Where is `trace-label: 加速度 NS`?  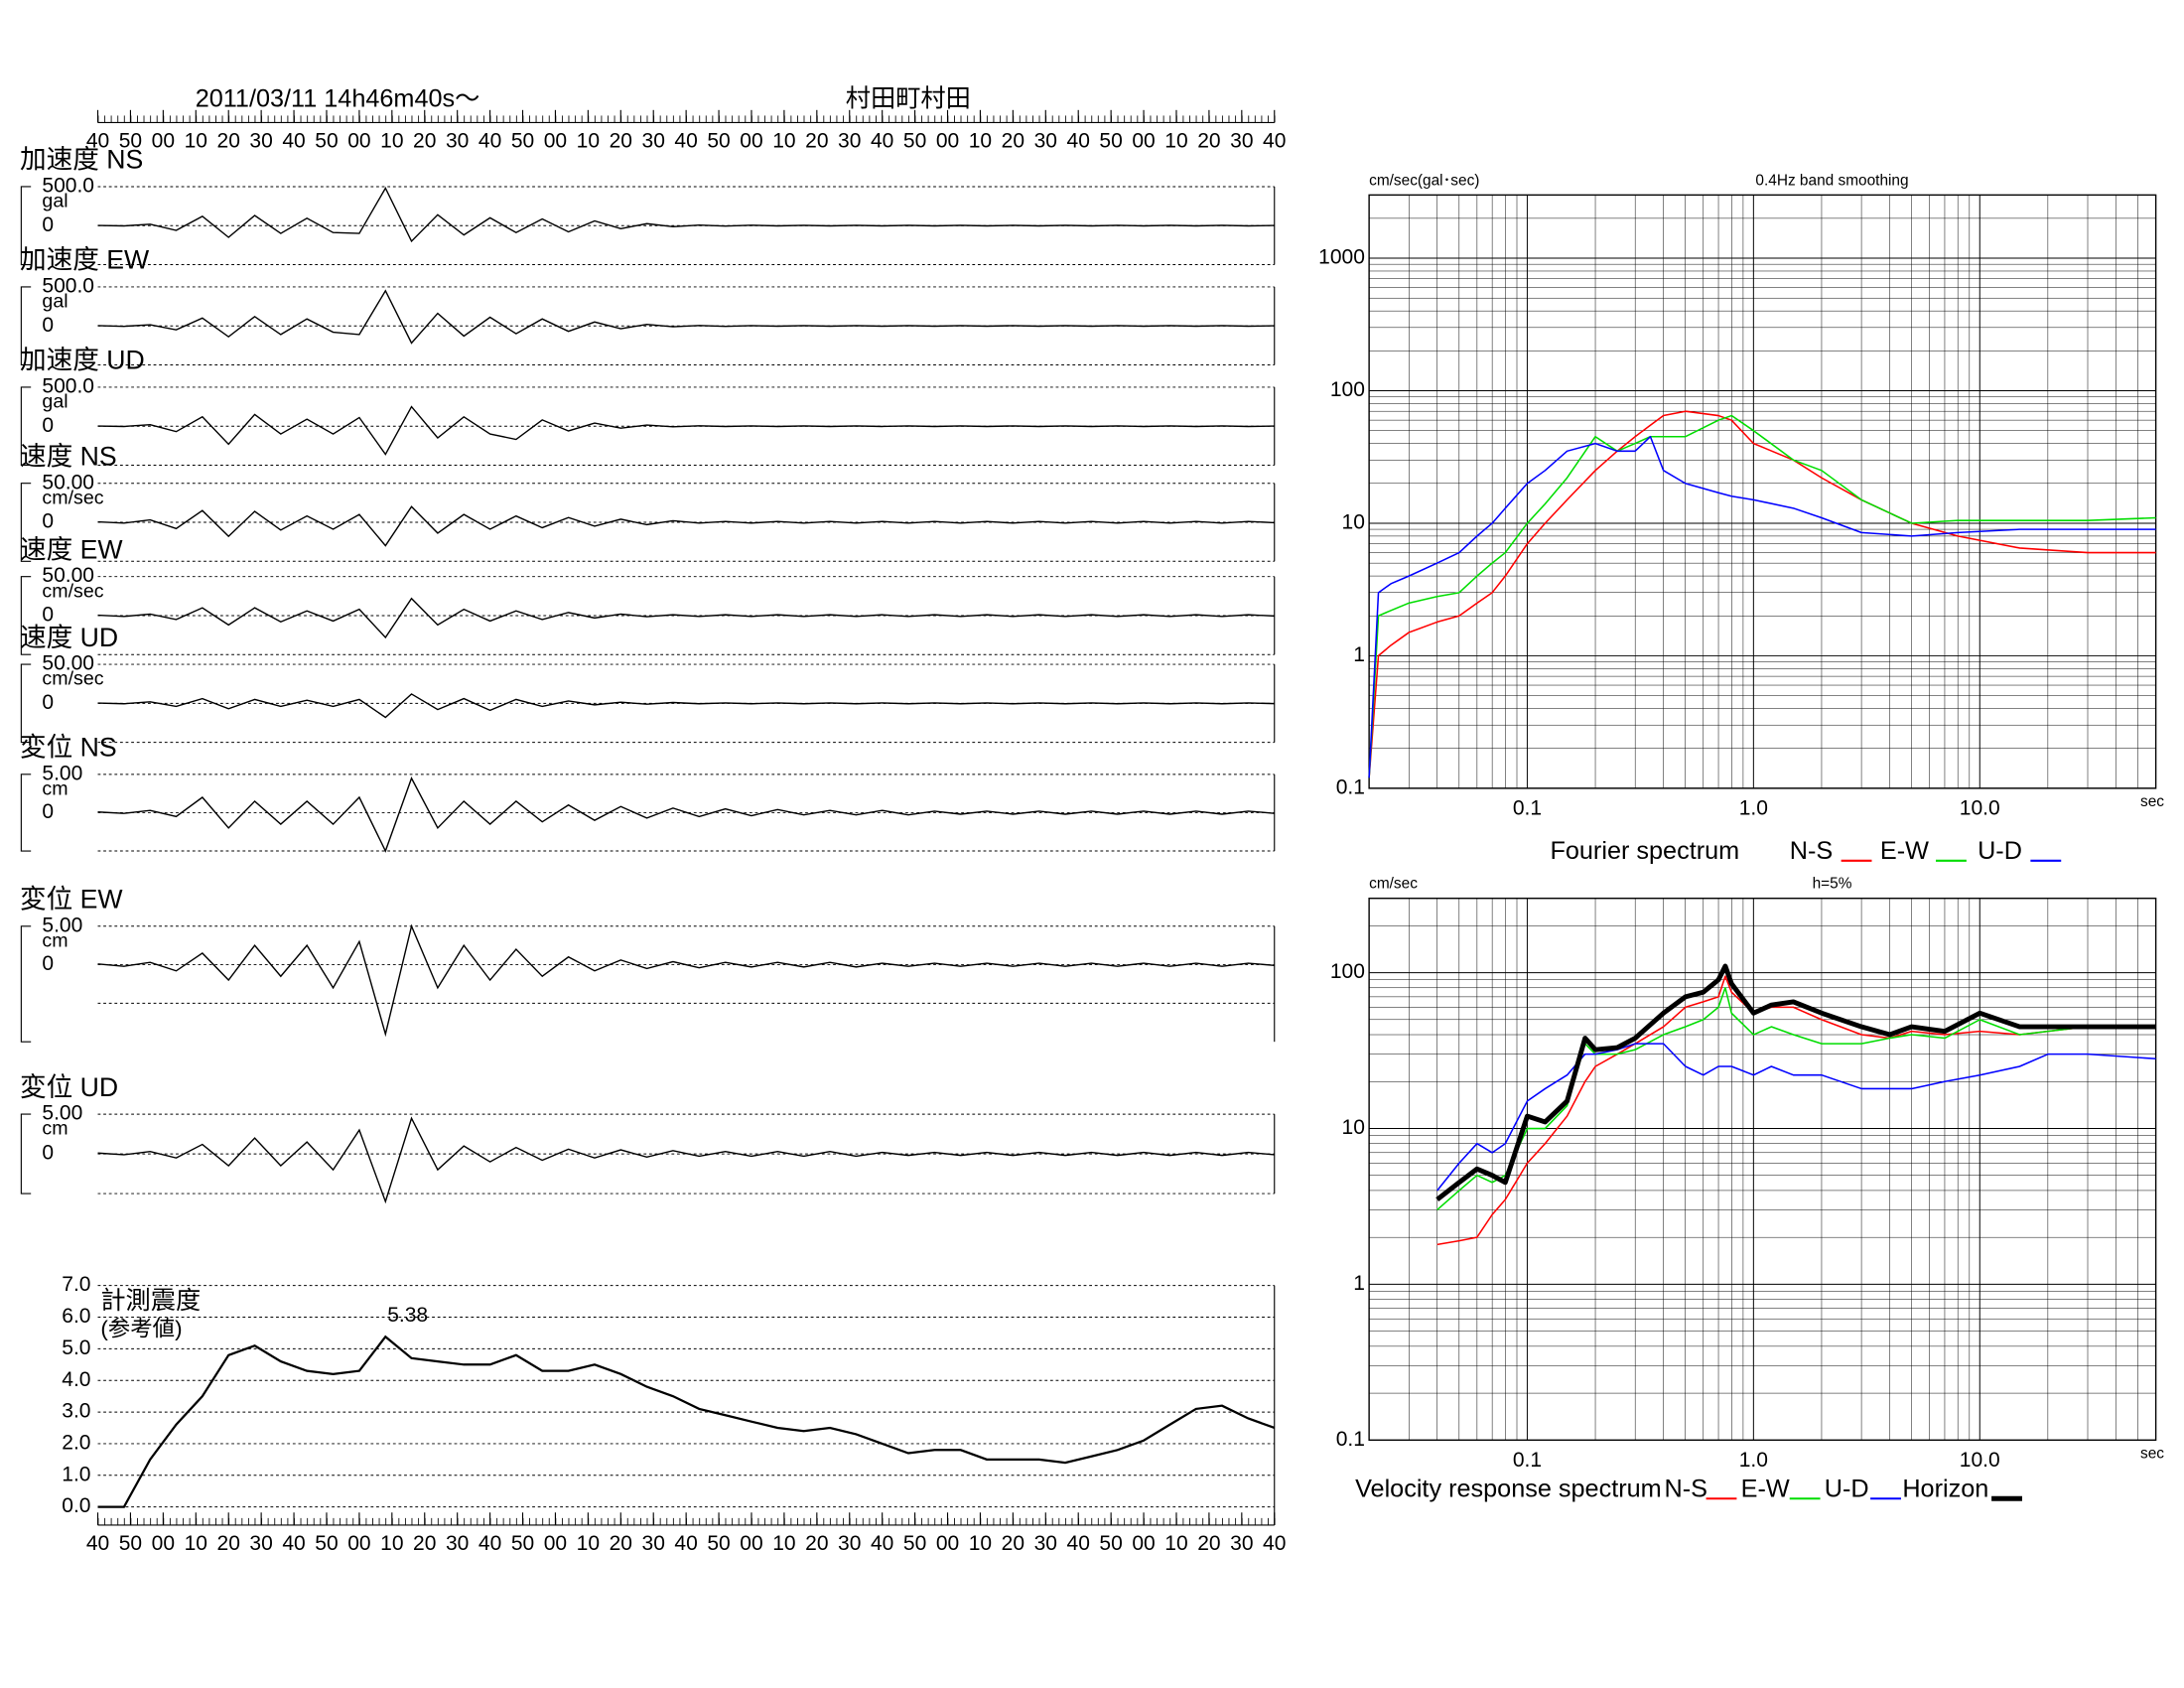
trace-label: 加速度 NS is located at coordinates (81, 160).